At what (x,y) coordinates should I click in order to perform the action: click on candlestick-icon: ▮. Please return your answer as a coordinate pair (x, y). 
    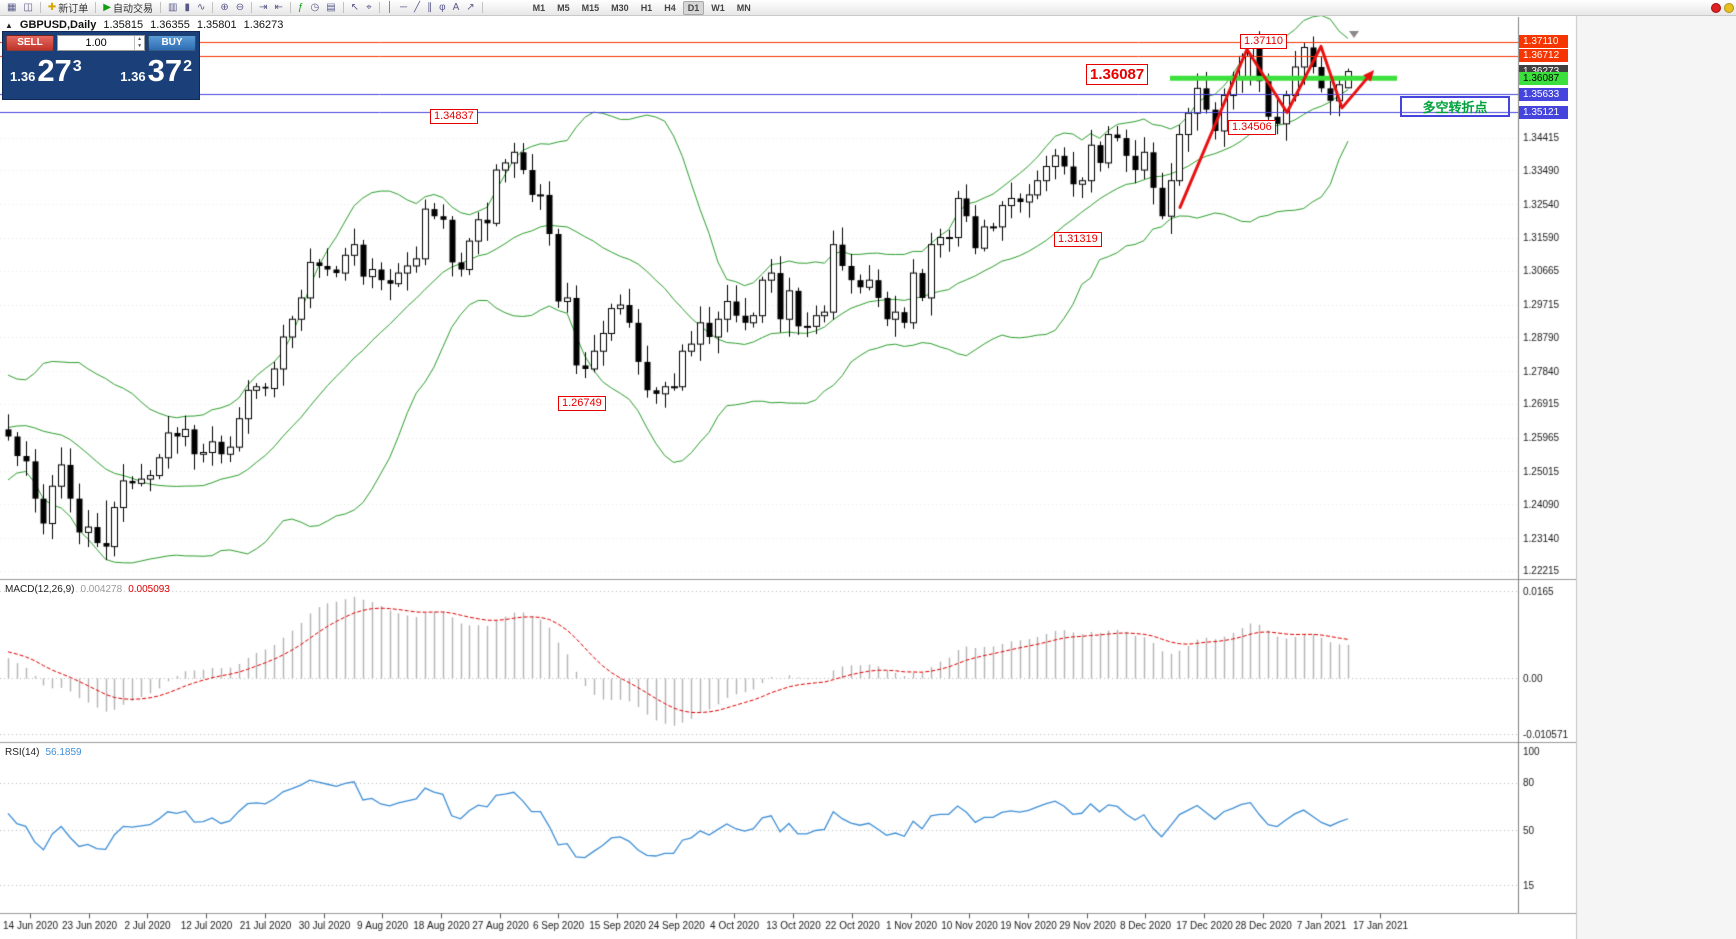
    Looking at the image, I should click on (187, 7).